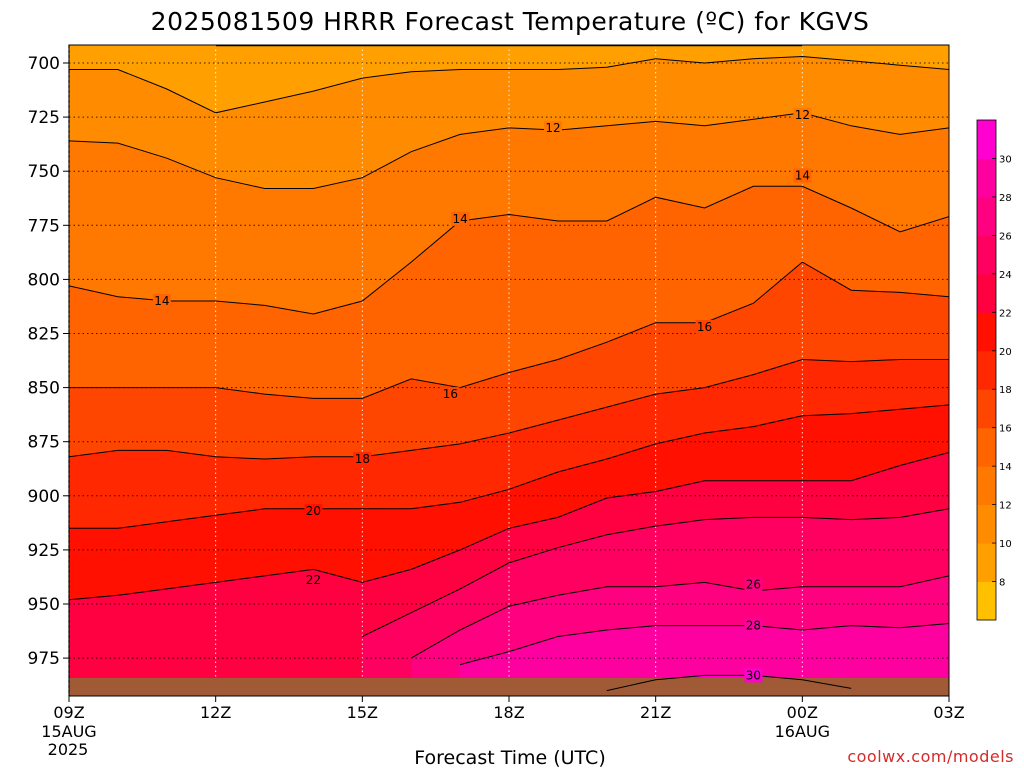 The width and height of the screenshot is (1024, 768). Describe the element at coordinates (930, 756) in the screenshot. I see `credit-text: coolwx.com/models` at that location.